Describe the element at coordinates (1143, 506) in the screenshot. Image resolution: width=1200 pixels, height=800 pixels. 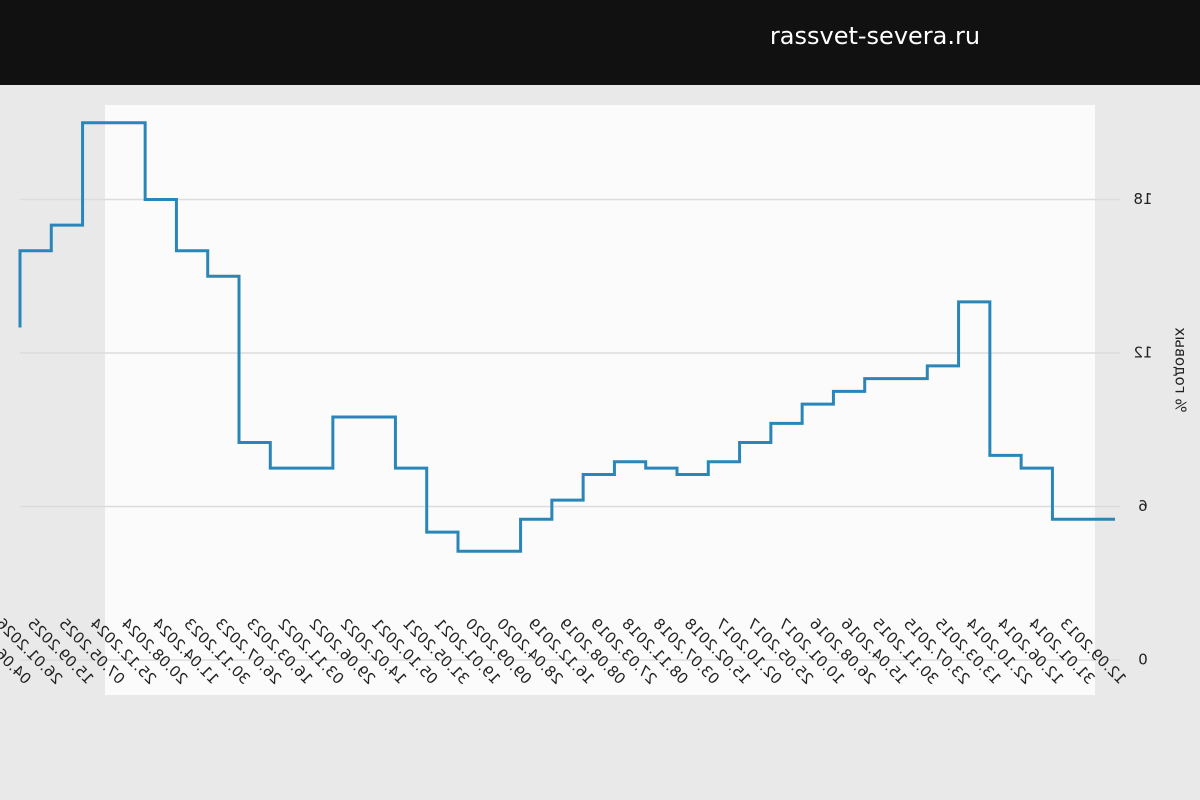
I see `y-tick-label: 6` at that location.